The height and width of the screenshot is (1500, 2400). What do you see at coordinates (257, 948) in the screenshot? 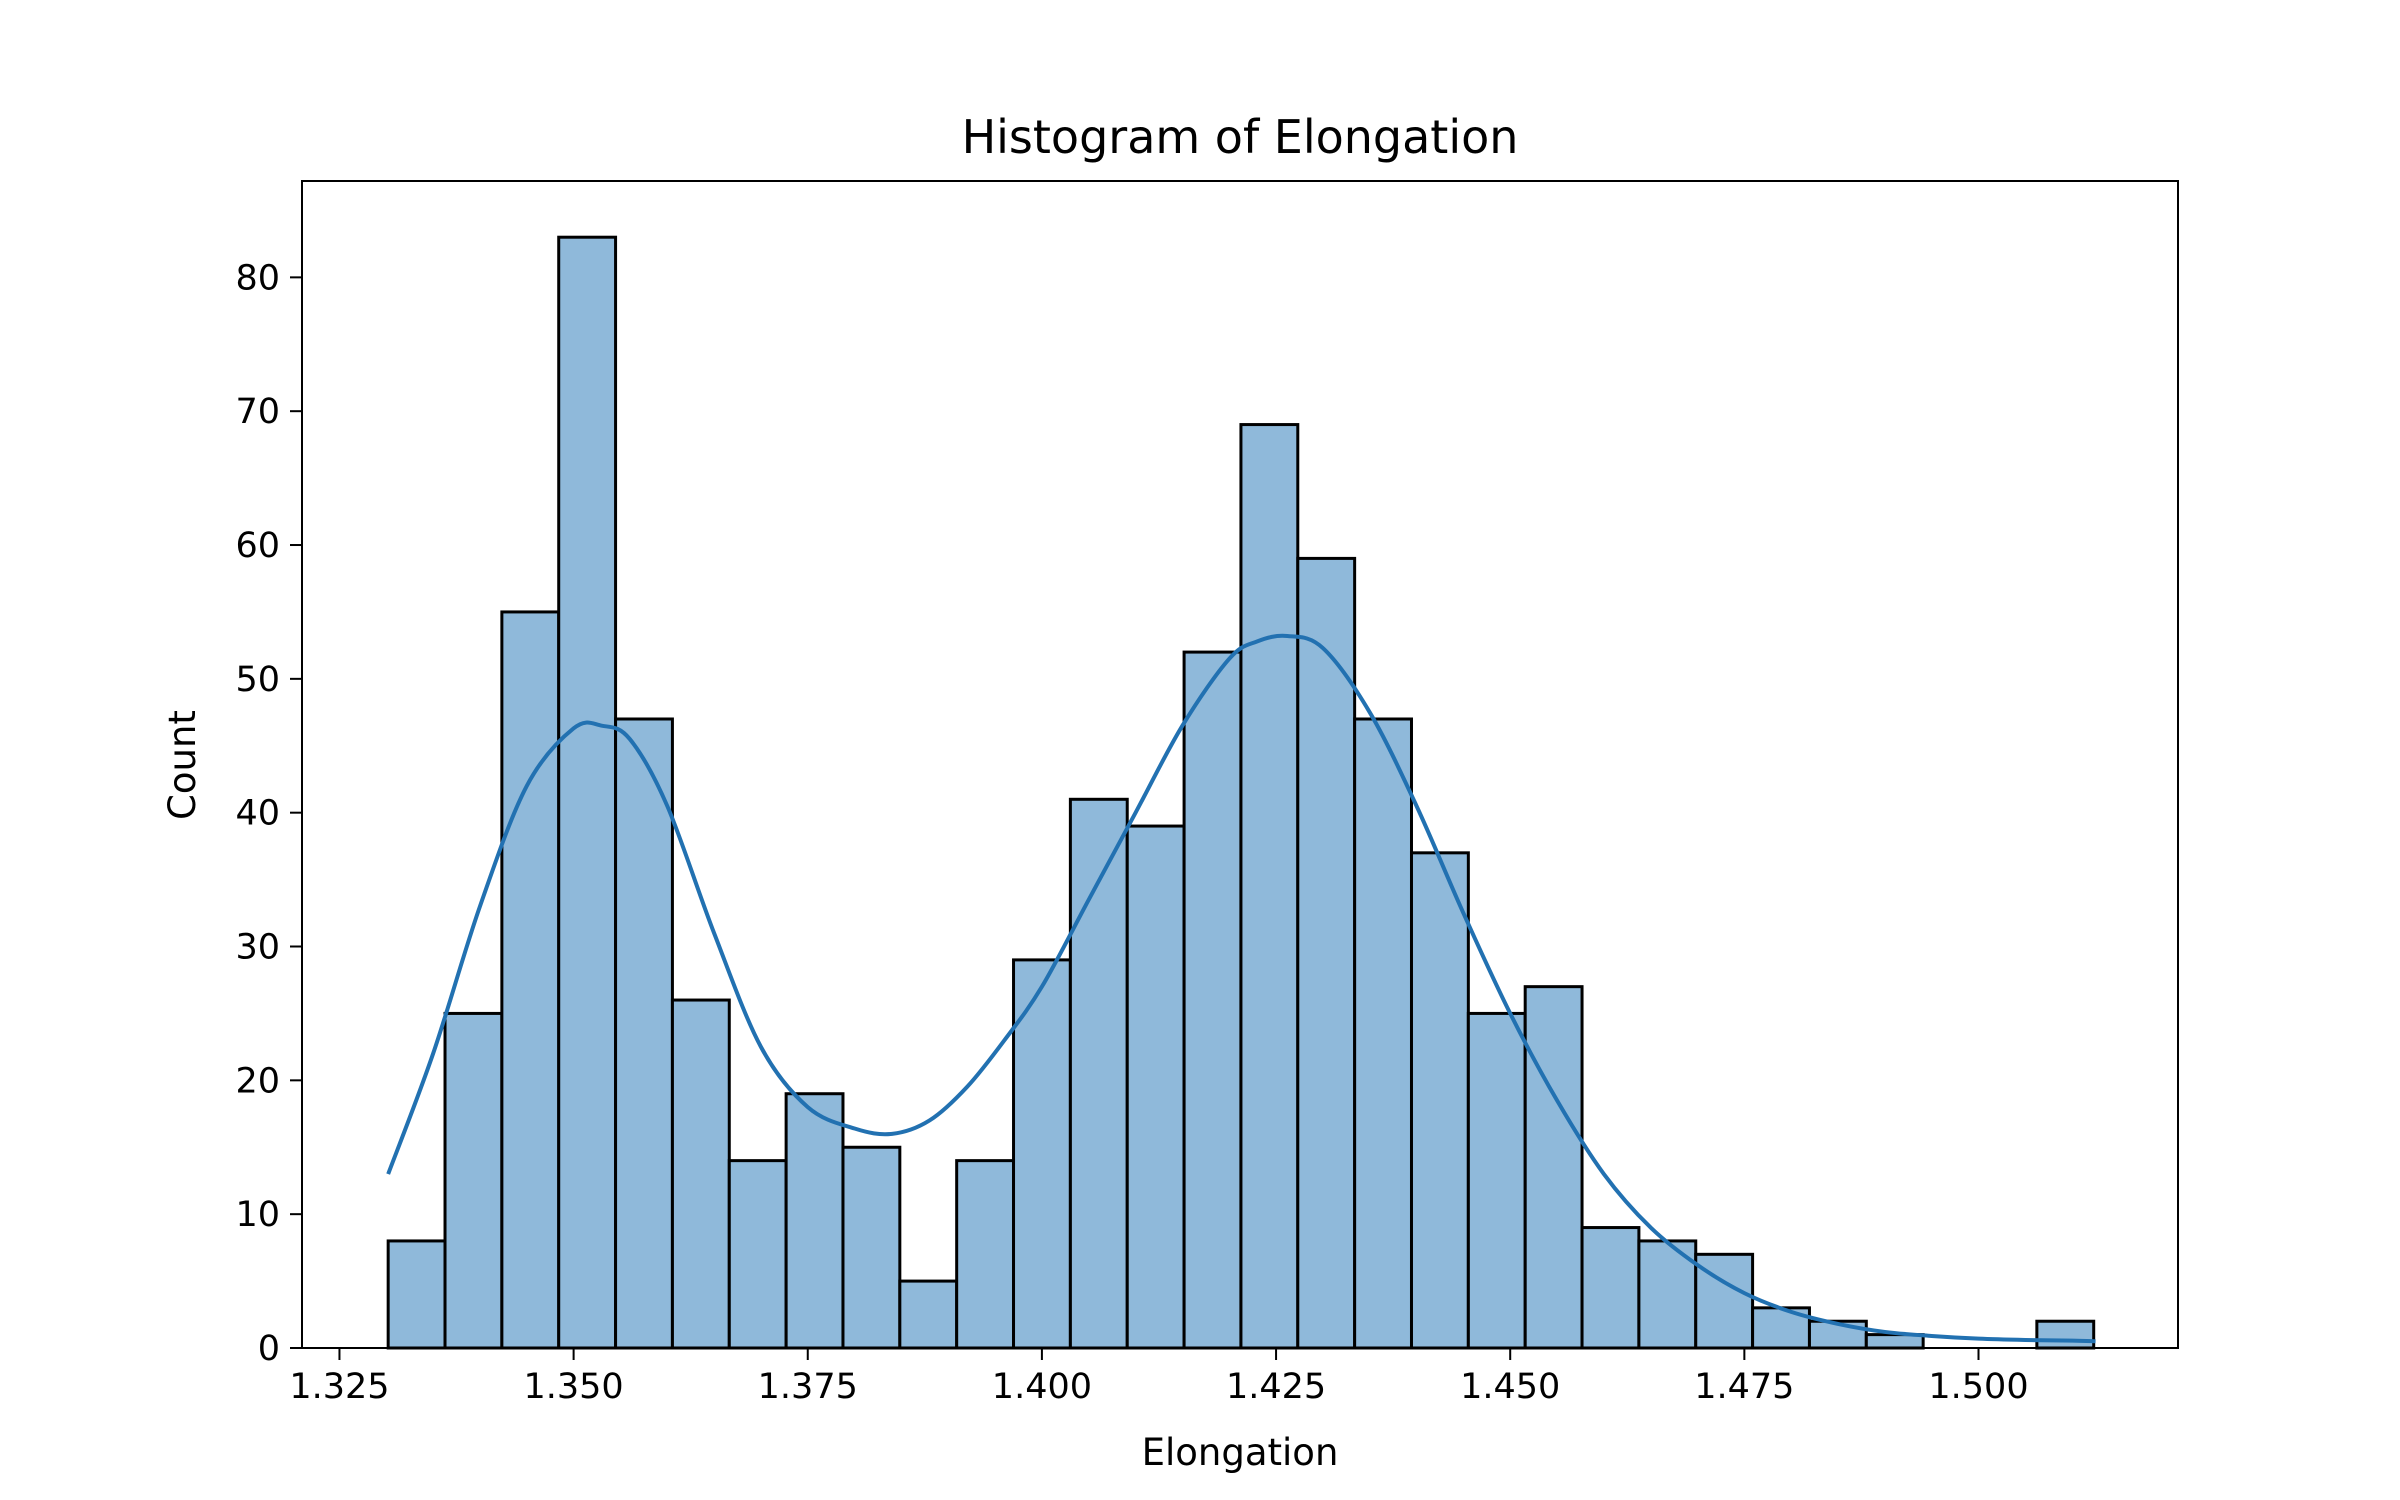
I see `y-tick-label: 30` at bounding box center [257, 948].